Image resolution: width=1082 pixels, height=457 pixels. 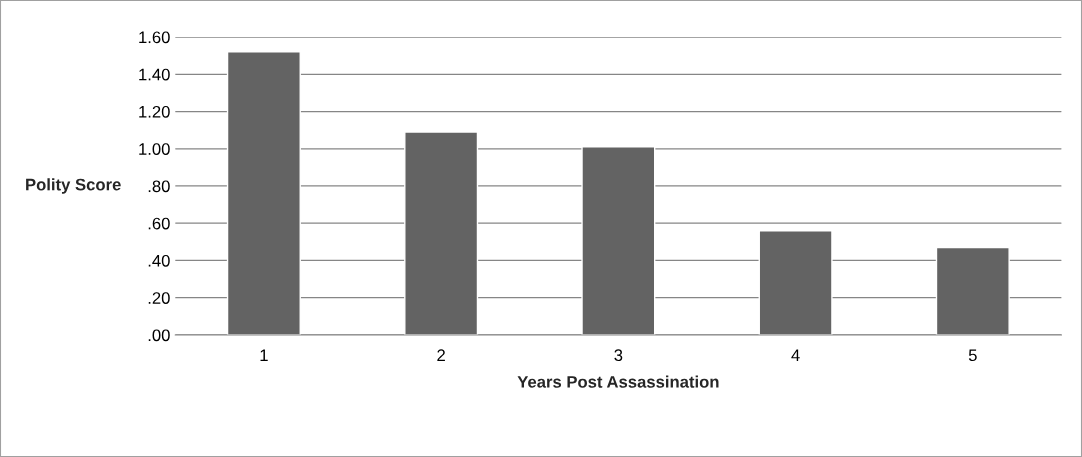 What do you see at coordinates (154, 37) in the screenshot?
I see `y-tick-label: 1.60` at bounding box center [154, 37].